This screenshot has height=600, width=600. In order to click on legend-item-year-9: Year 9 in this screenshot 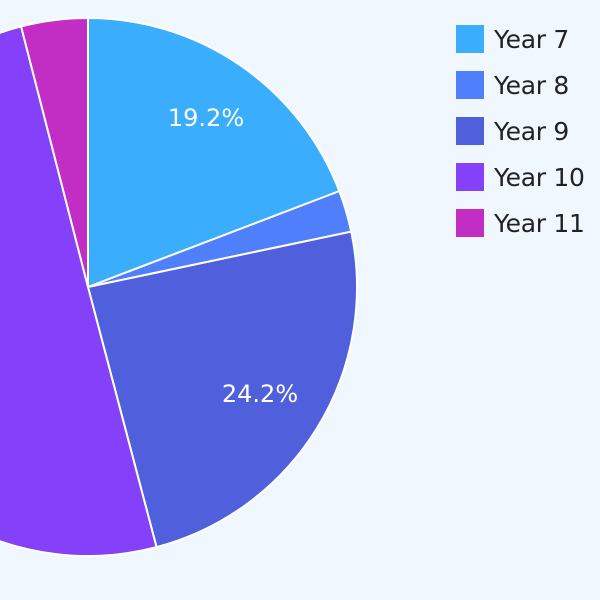, I will do `click(520, 131)`.